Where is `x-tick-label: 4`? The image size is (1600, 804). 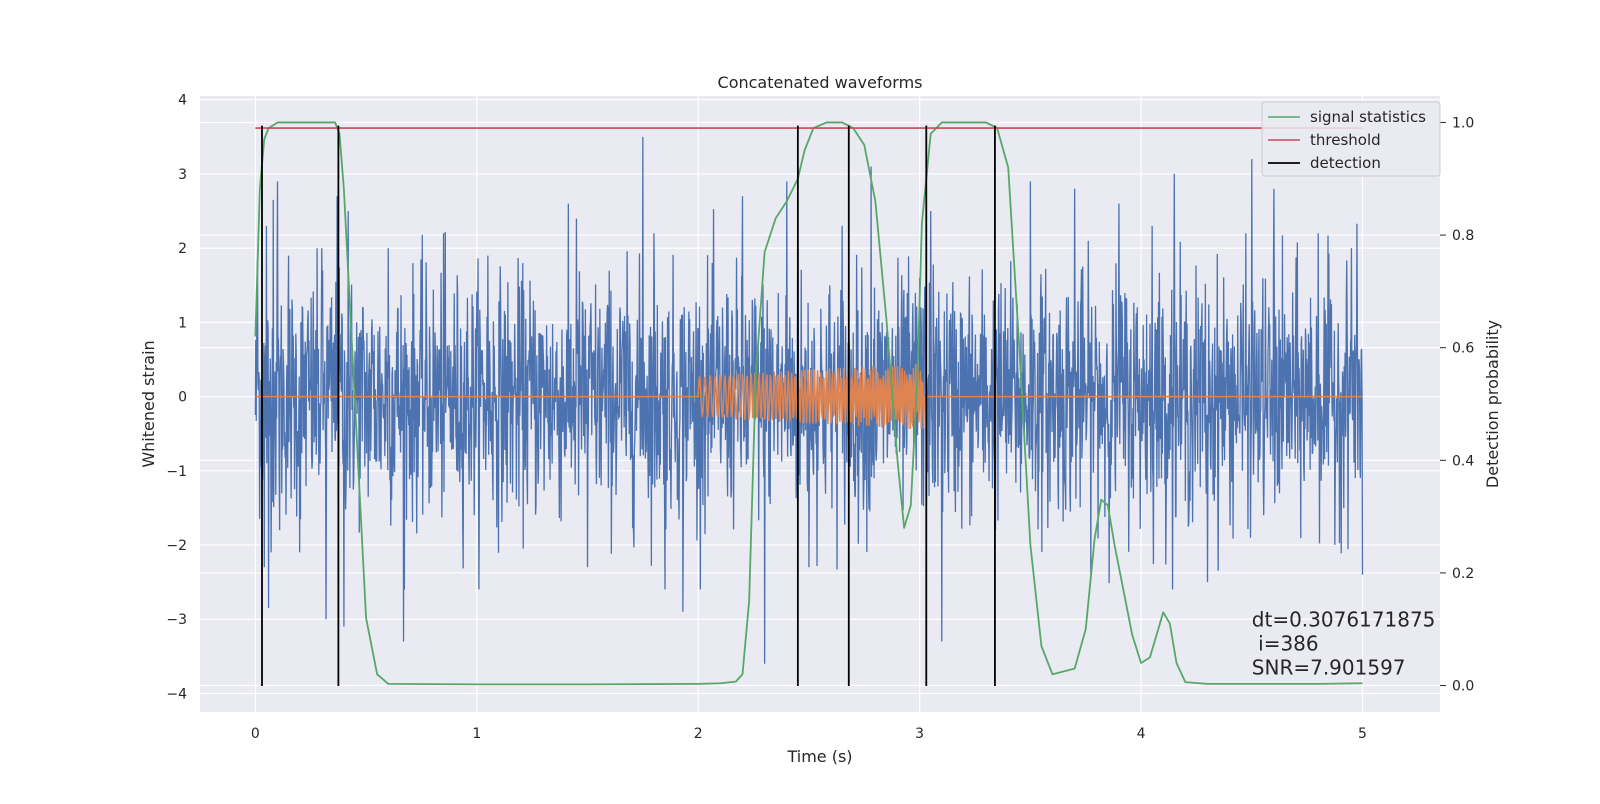
x-tick-label: 4 is located at coordinates (1141, 734).